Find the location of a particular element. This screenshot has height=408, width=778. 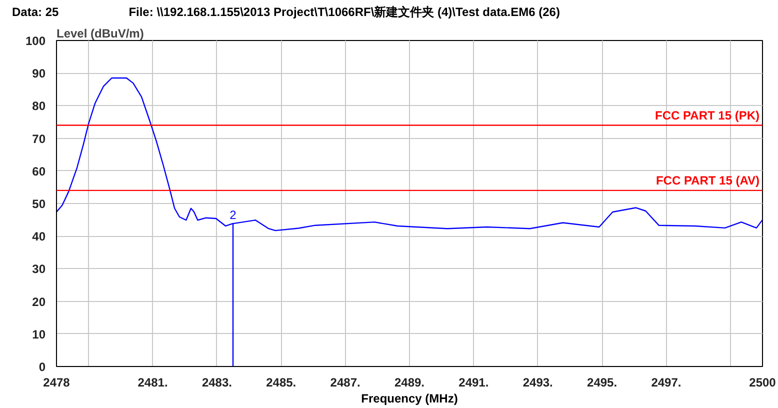

x-tick-label: 2493. is located at coordinates (537, 383).